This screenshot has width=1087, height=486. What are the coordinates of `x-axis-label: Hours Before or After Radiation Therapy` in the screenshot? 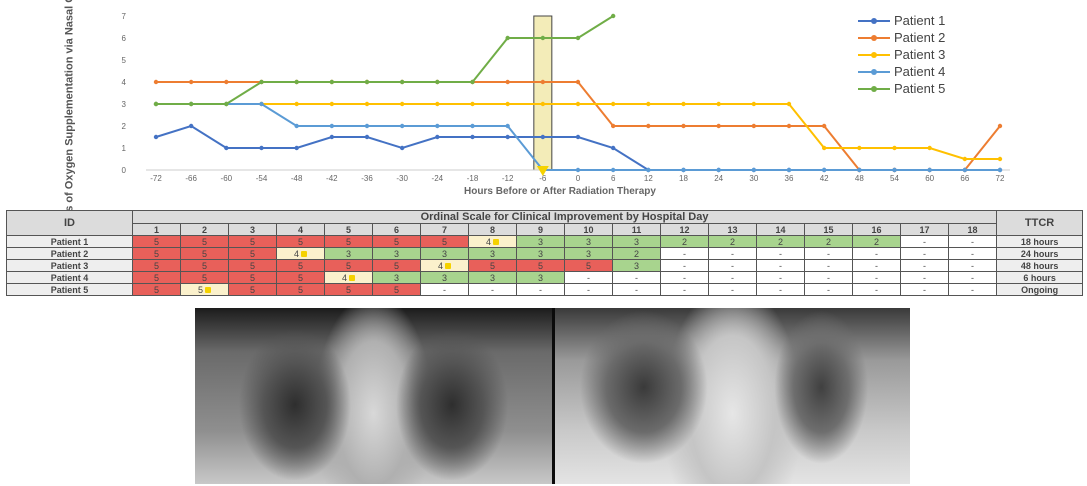 It's located at (560, 191).